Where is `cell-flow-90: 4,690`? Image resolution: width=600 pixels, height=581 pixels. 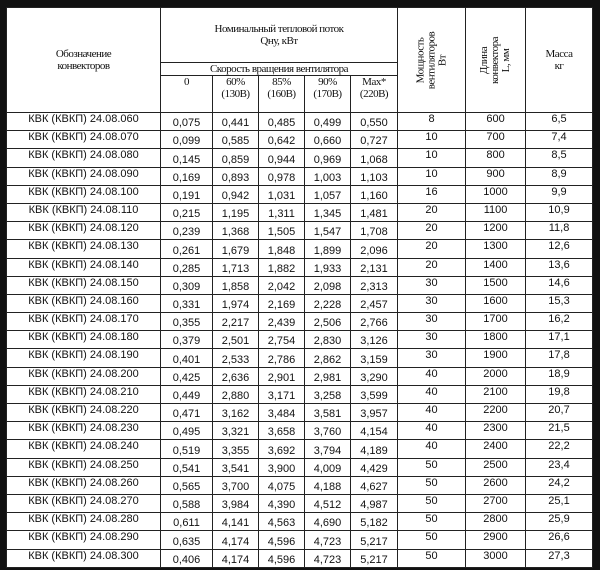
cell-flow-90: 4,690 is located at coordinates (327, 522).